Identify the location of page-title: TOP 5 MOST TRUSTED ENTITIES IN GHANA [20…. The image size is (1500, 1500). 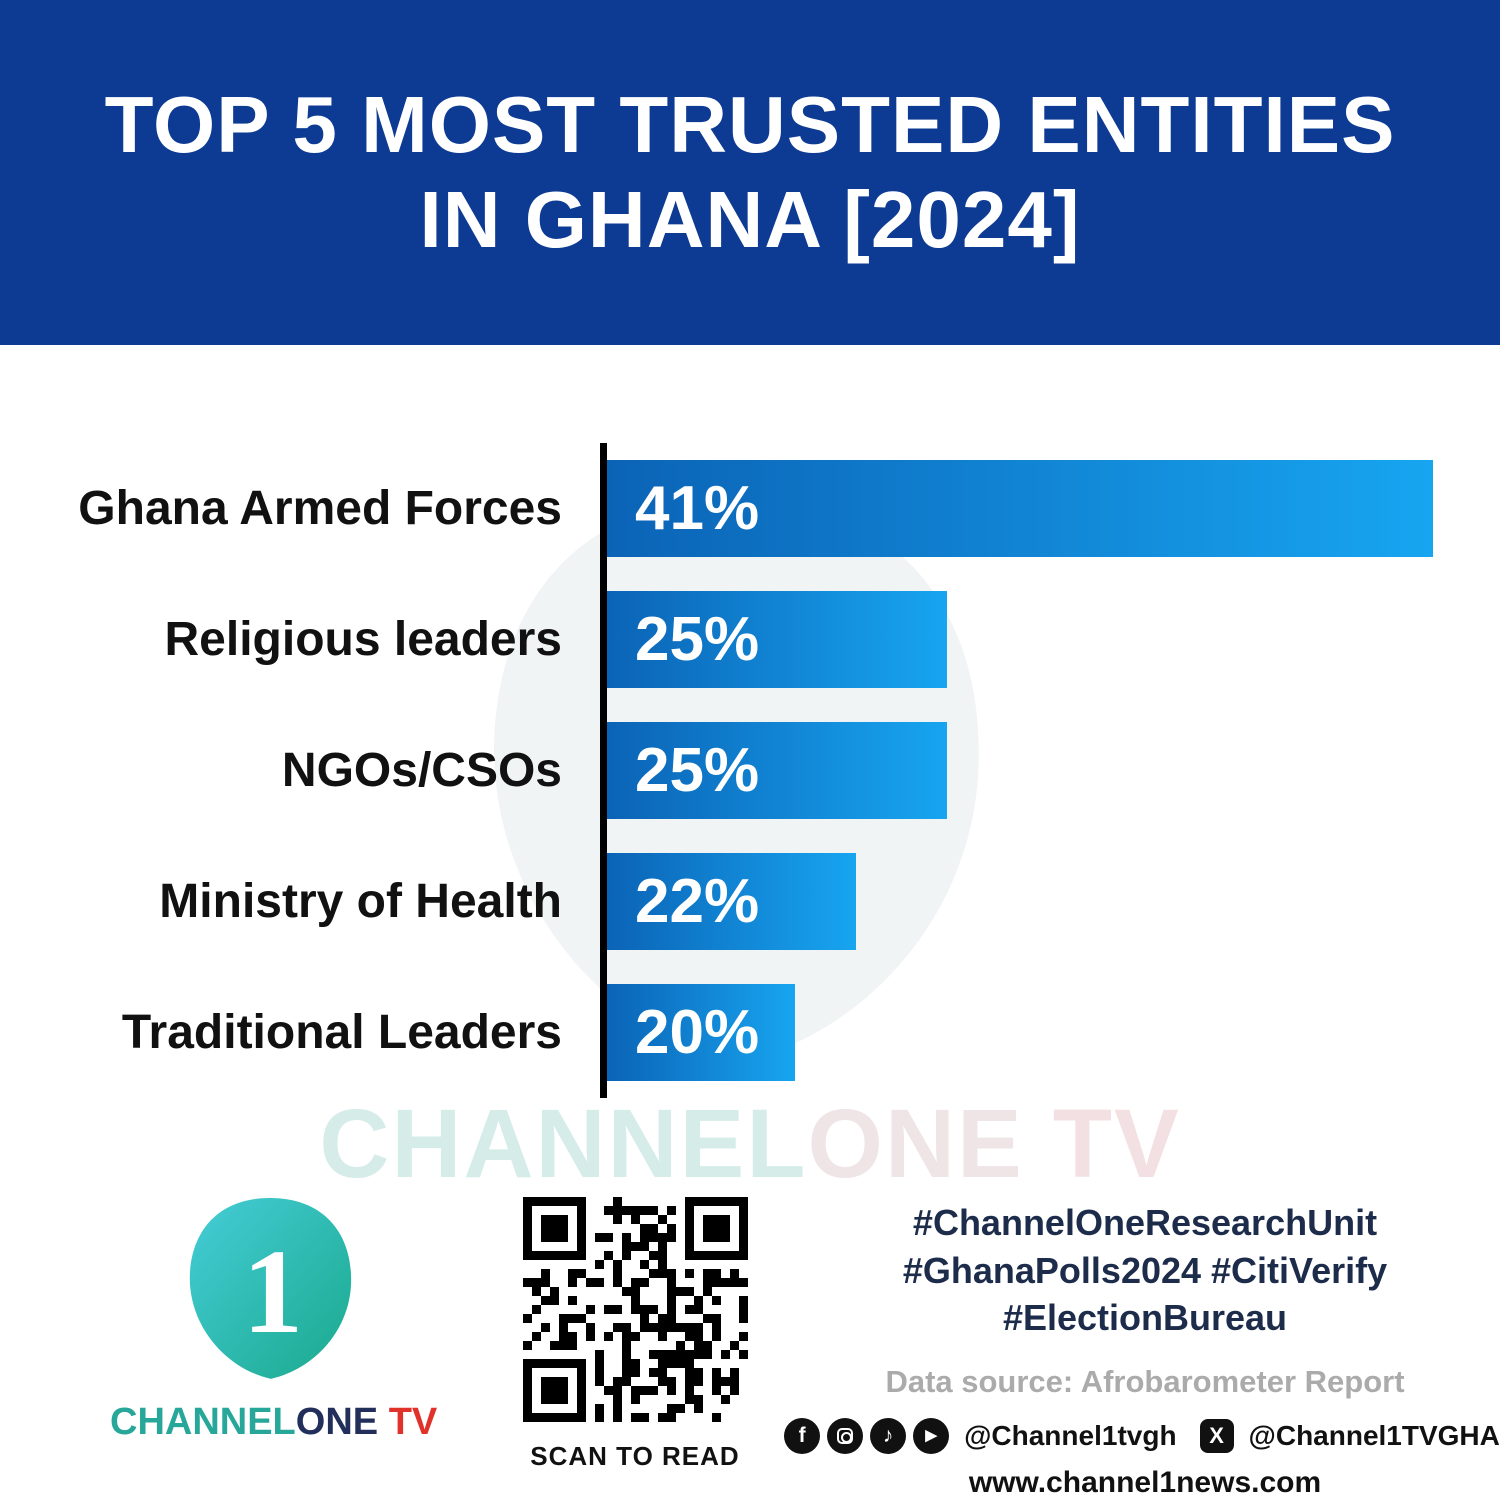
(750, 172).